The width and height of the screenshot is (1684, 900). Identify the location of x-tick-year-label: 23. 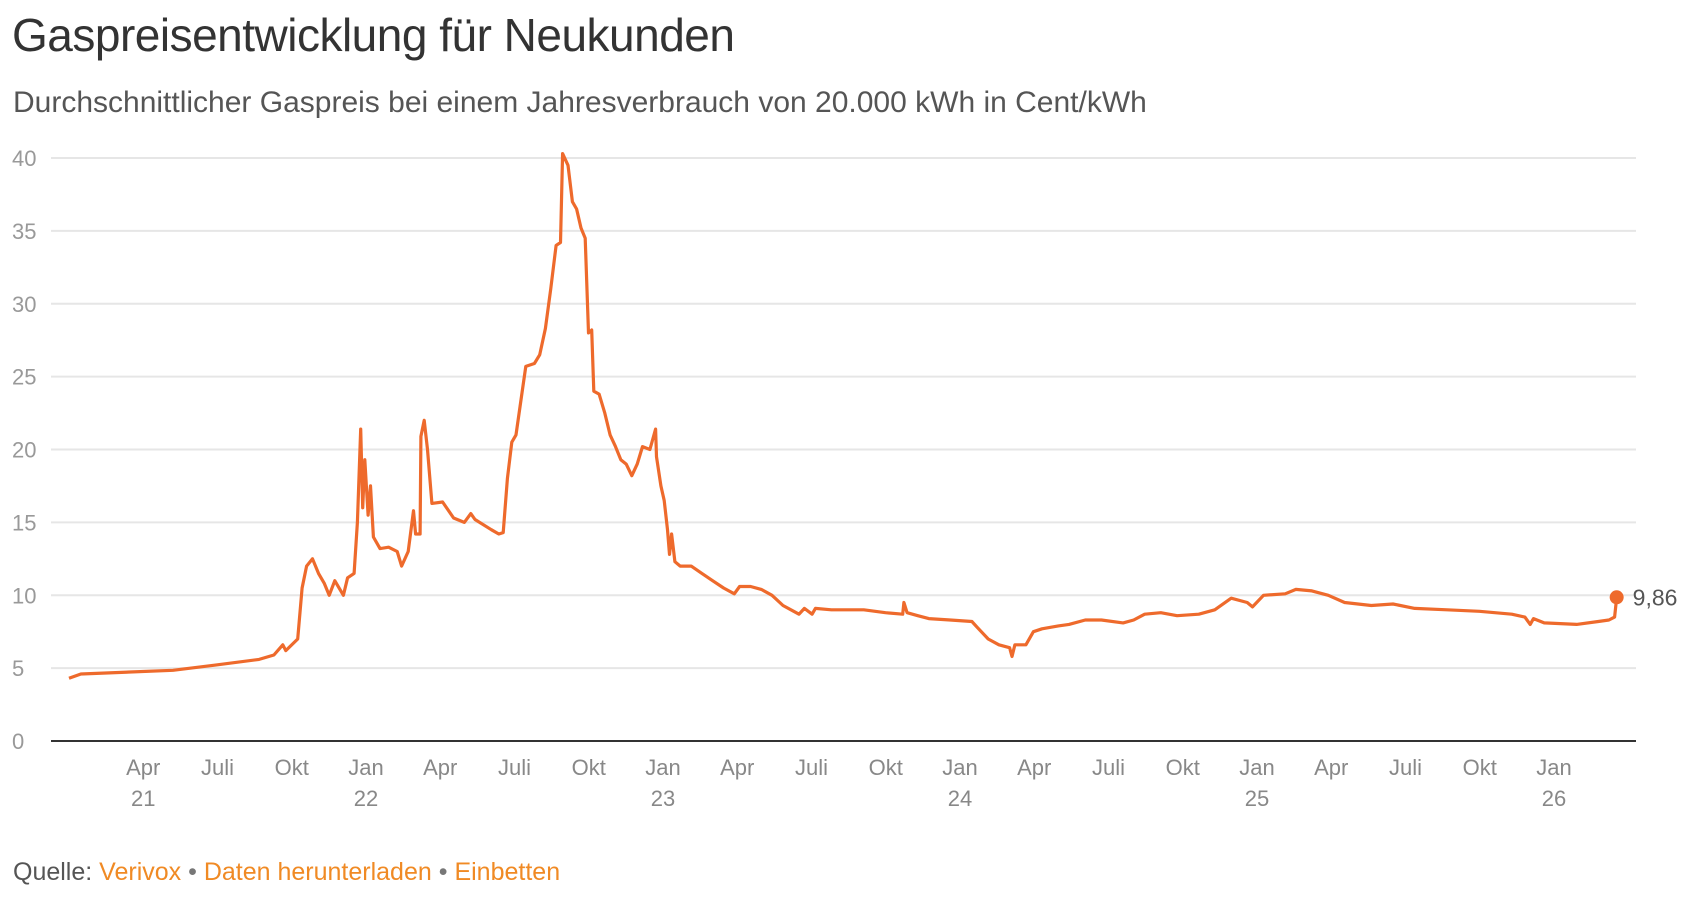
(663, 798).